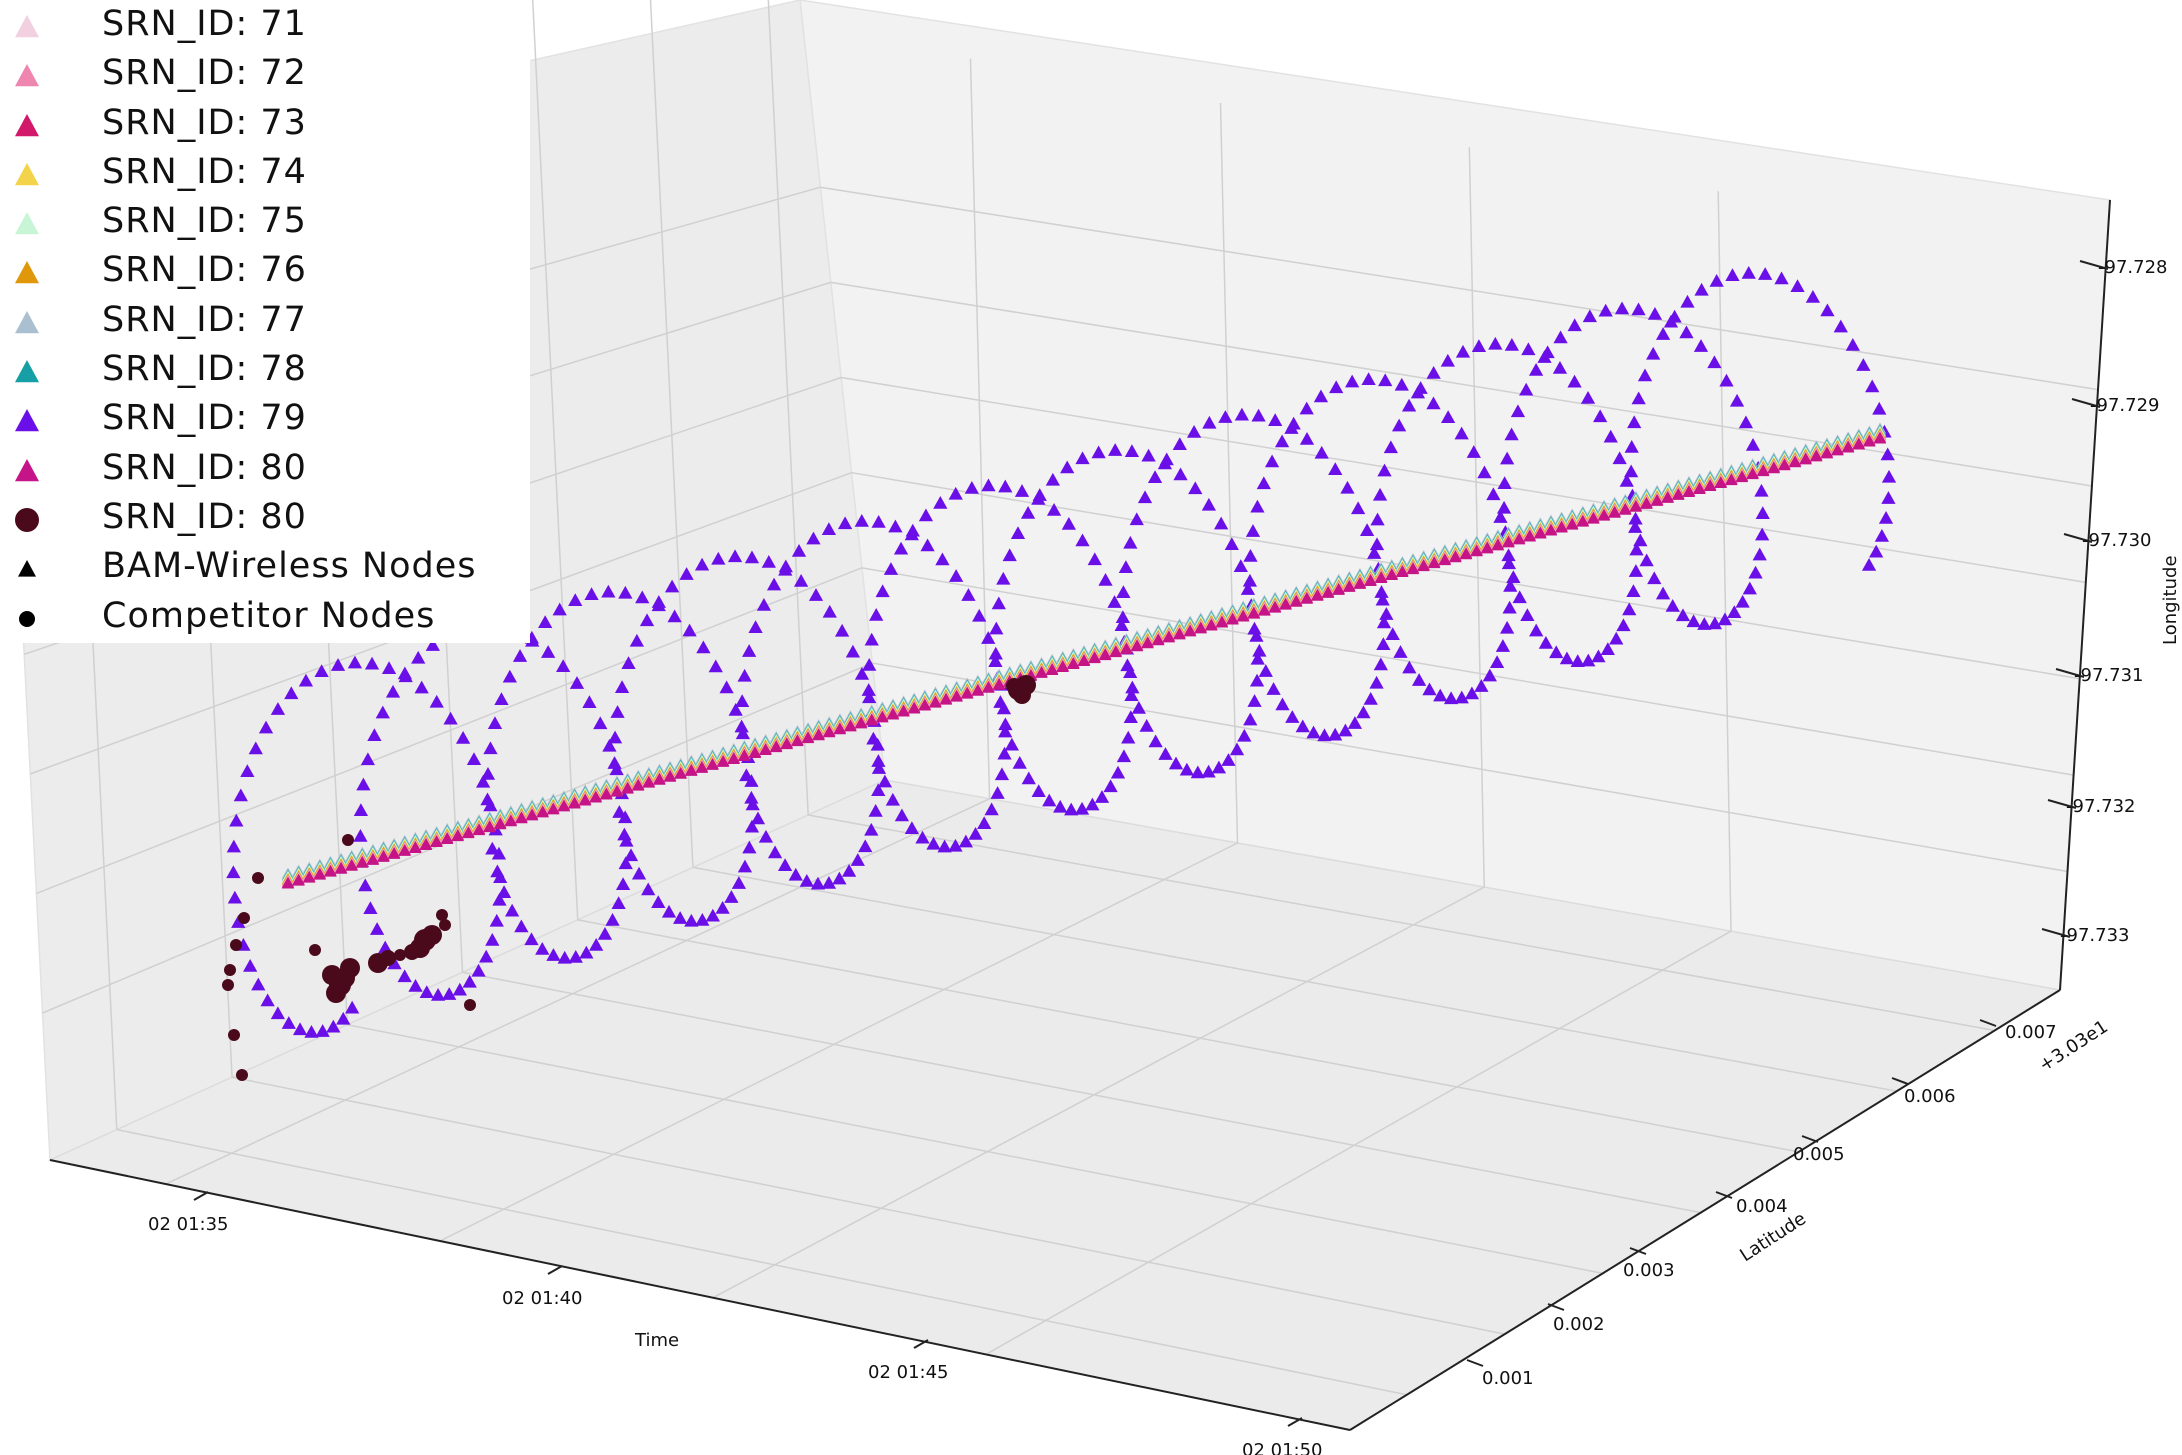 The width and height of the screenshot is (2182, 1455). What do you see at coordinates (204, 516) in the screenshot?
I see `legend-label: SRN_ID: 80` at bounding box center [204, 516].